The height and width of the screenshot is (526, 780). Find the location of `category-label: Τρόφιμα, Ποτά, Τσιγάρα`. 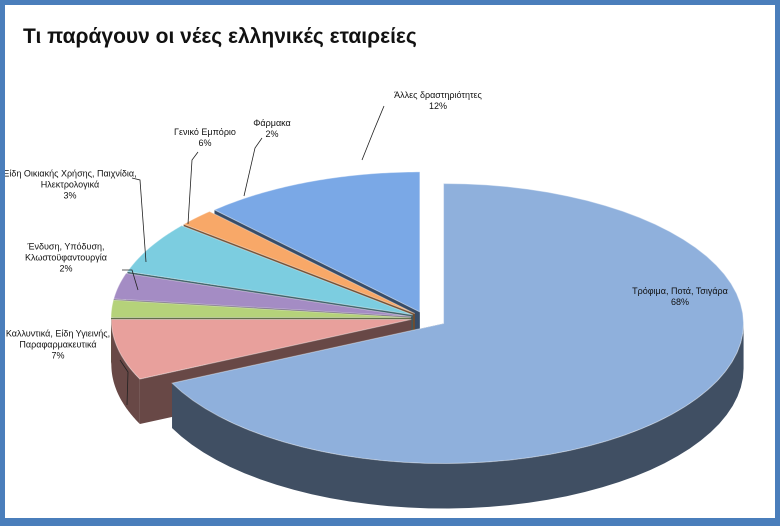

category-label: Τρόφιμα, Ποτά, Τσιγάρα is located at coordinates (680, 291).